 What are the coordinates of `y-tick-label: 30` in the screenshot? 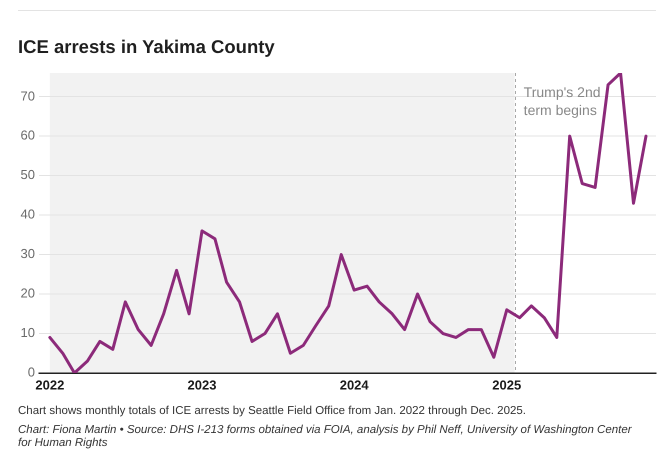 It's located at (27, 254).